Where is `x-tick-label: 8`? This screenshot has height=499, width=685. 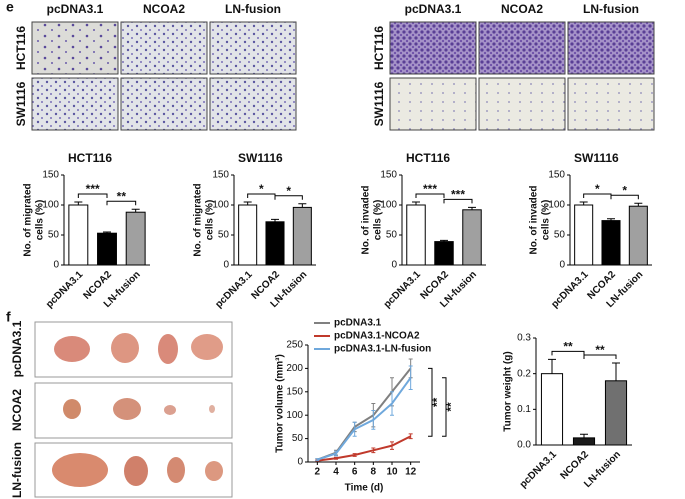 x-tick-label: 8 is located at coordinates (374, 472).